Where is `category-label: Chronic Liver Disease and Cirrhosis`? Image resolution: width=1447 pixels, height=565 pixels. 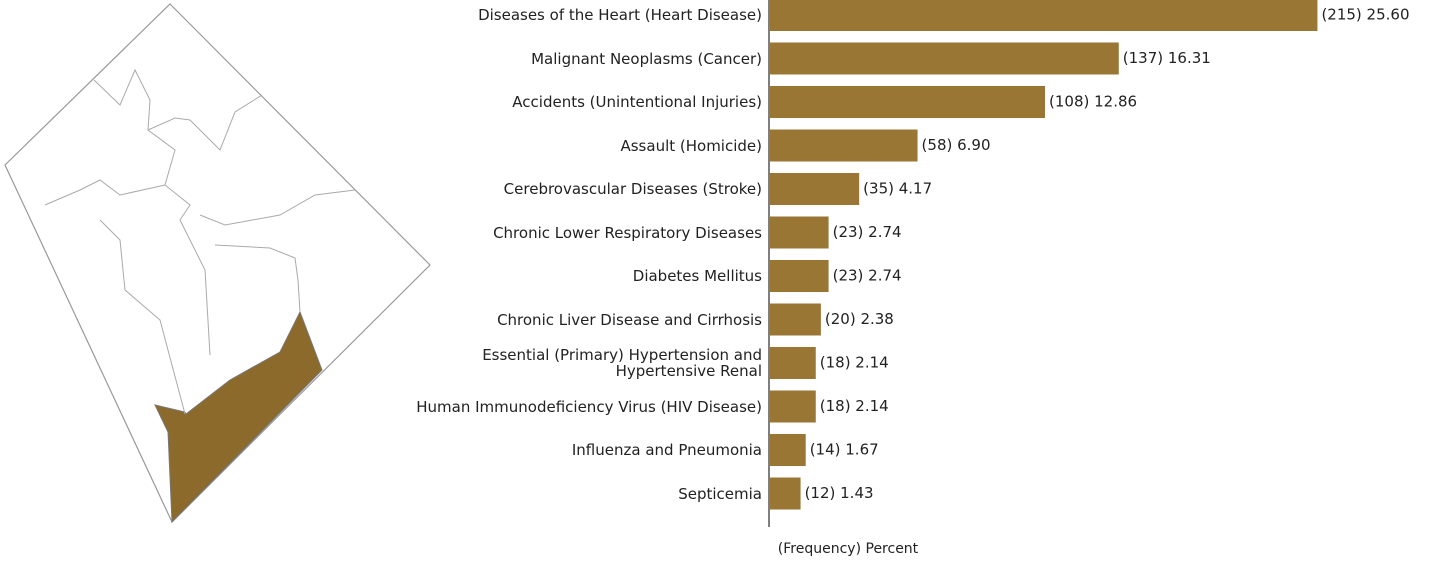
category-label: Chronic Liver Disease and Cirrhosis is located at coordinates (629, 319).